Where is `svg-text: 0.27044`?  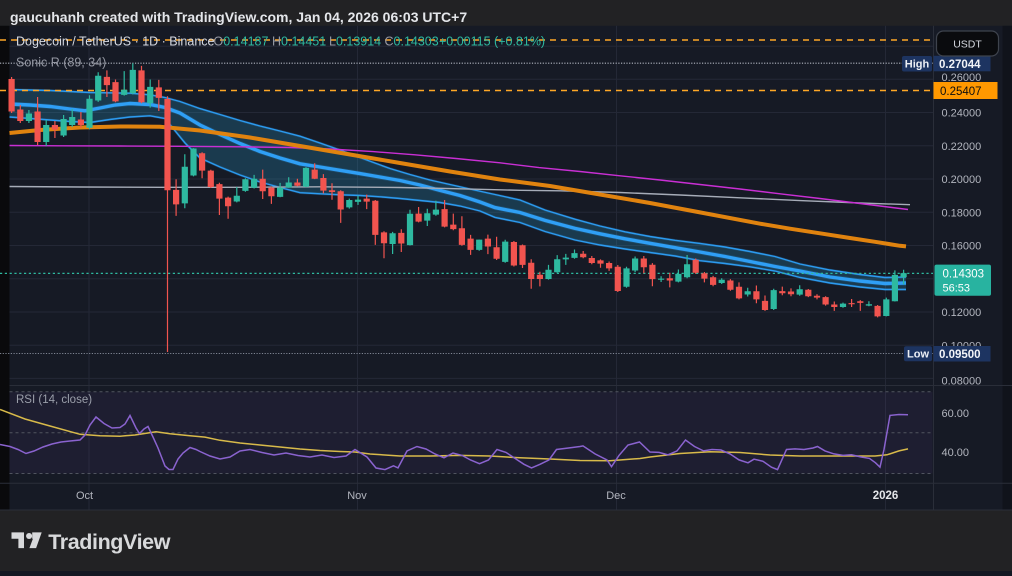 svg-text: 0.27044 is located at coordinates (960, 65).